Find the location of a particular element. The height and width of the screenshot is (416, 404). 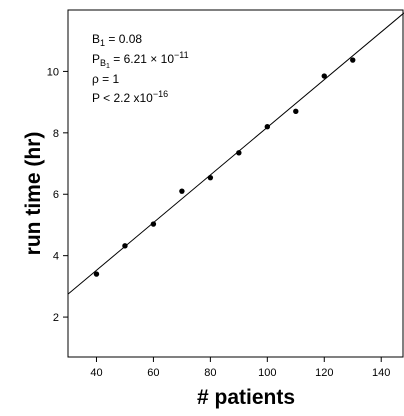

annotation-rho: ρ = 1 is located at coordinates (106, 79).